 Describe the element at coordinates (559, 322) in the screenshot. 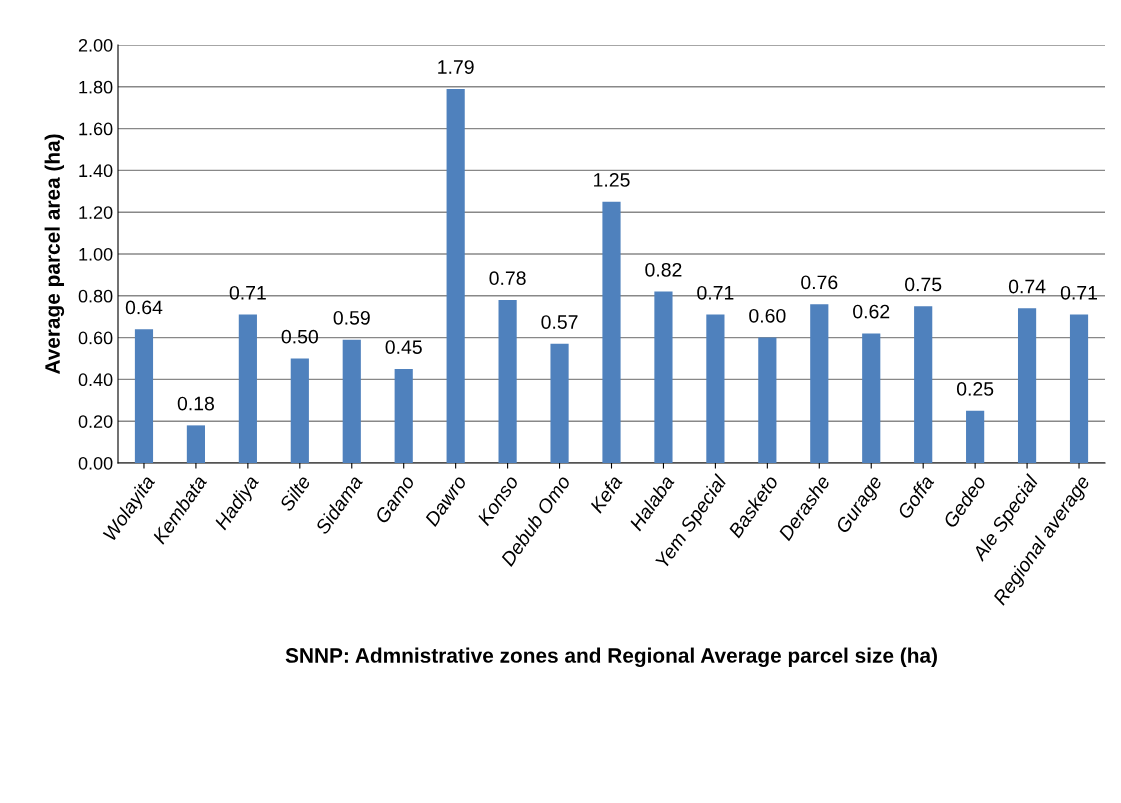

I see `data-label: 0.57` at that location.